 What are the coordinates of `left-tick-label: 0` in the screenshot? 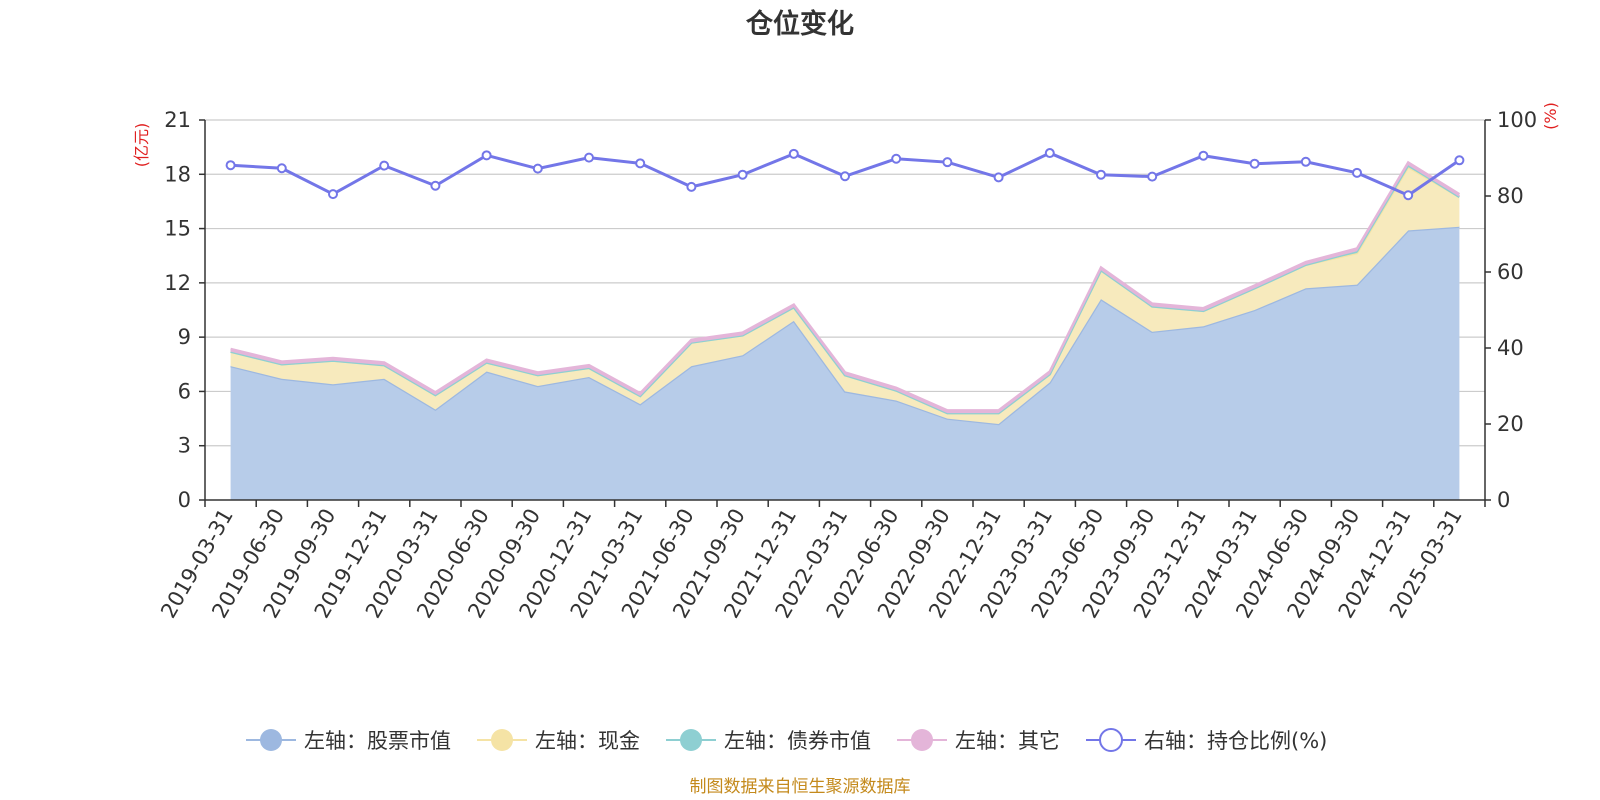 It's located at (184, 500).